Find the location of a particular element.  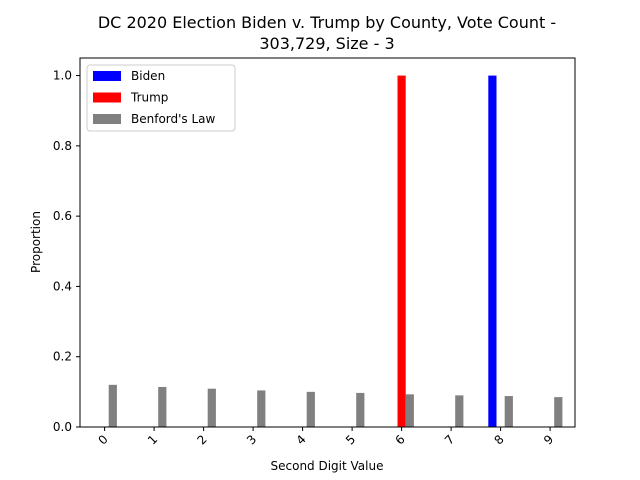

x-tick-label: 2 is located at coordinates (201, 439).